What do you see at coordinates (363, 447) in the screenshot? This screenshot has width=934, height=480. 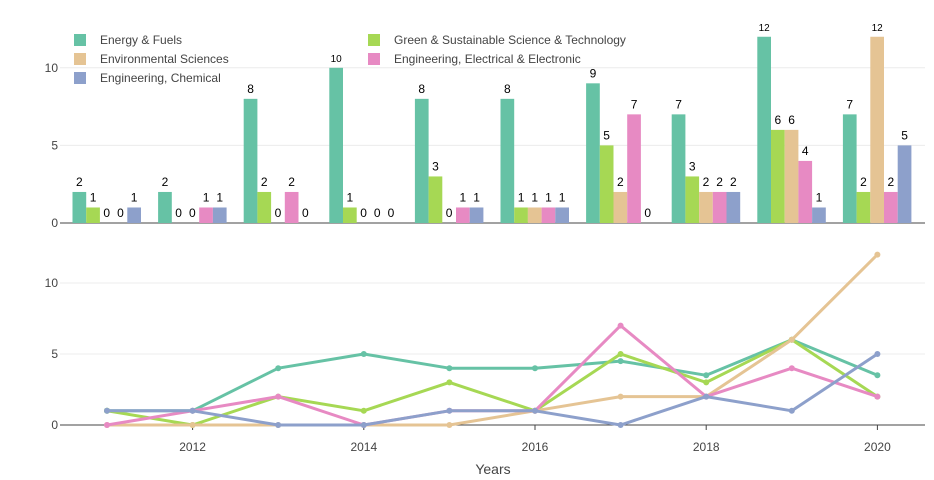 I see `line-x-tick-label: 2014` at bounding box center [363, 447].